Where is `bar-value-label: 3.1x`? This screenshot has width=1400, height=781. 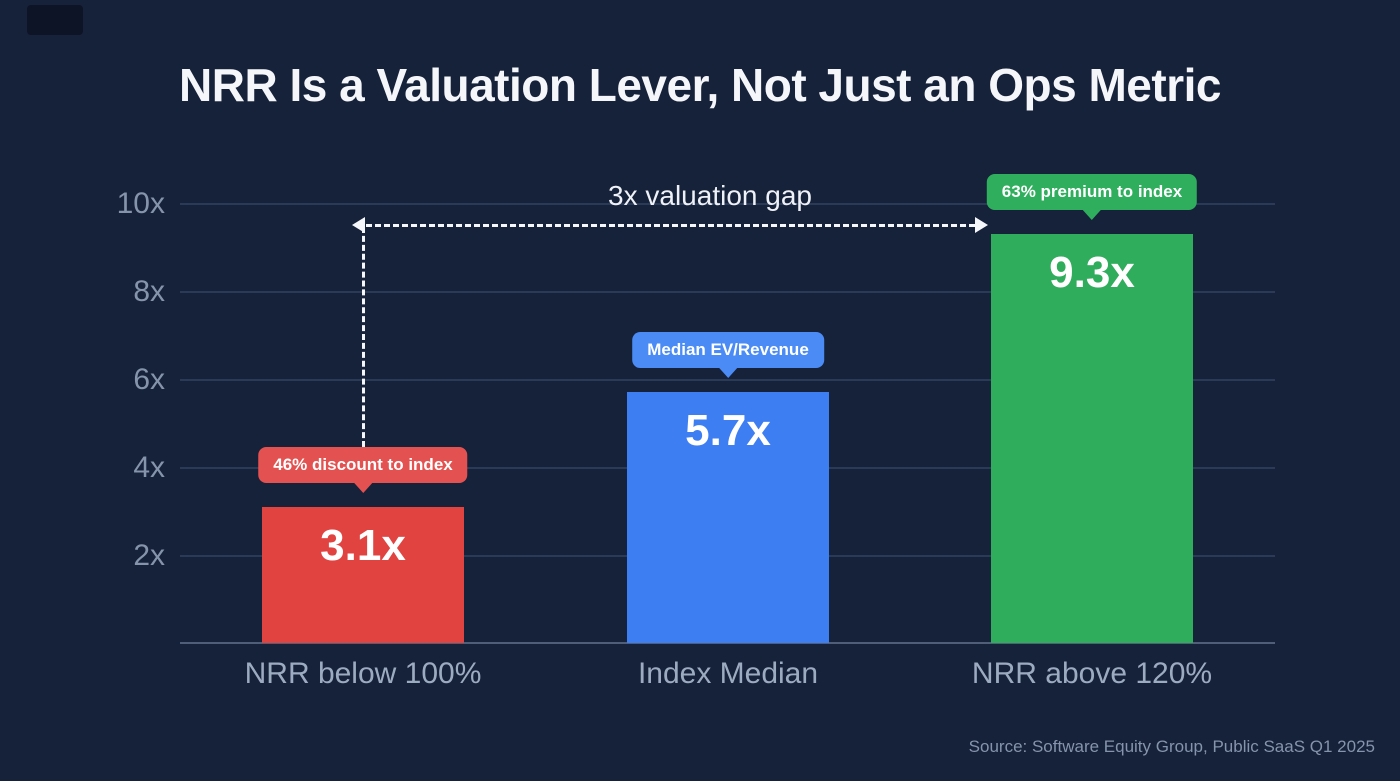
bar-value-label: 3.1x is located at coordinates (363, 545).